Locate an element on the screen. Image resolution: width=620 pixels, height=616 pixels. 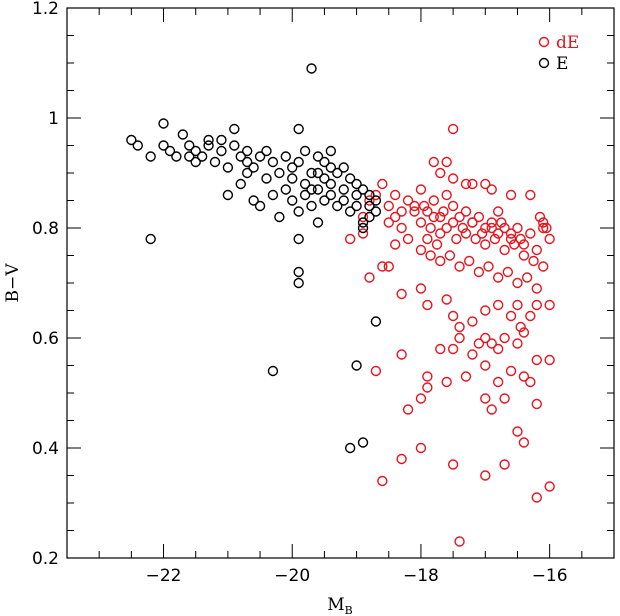
x-tick-label: −20 is located at coordinates (292, 576).